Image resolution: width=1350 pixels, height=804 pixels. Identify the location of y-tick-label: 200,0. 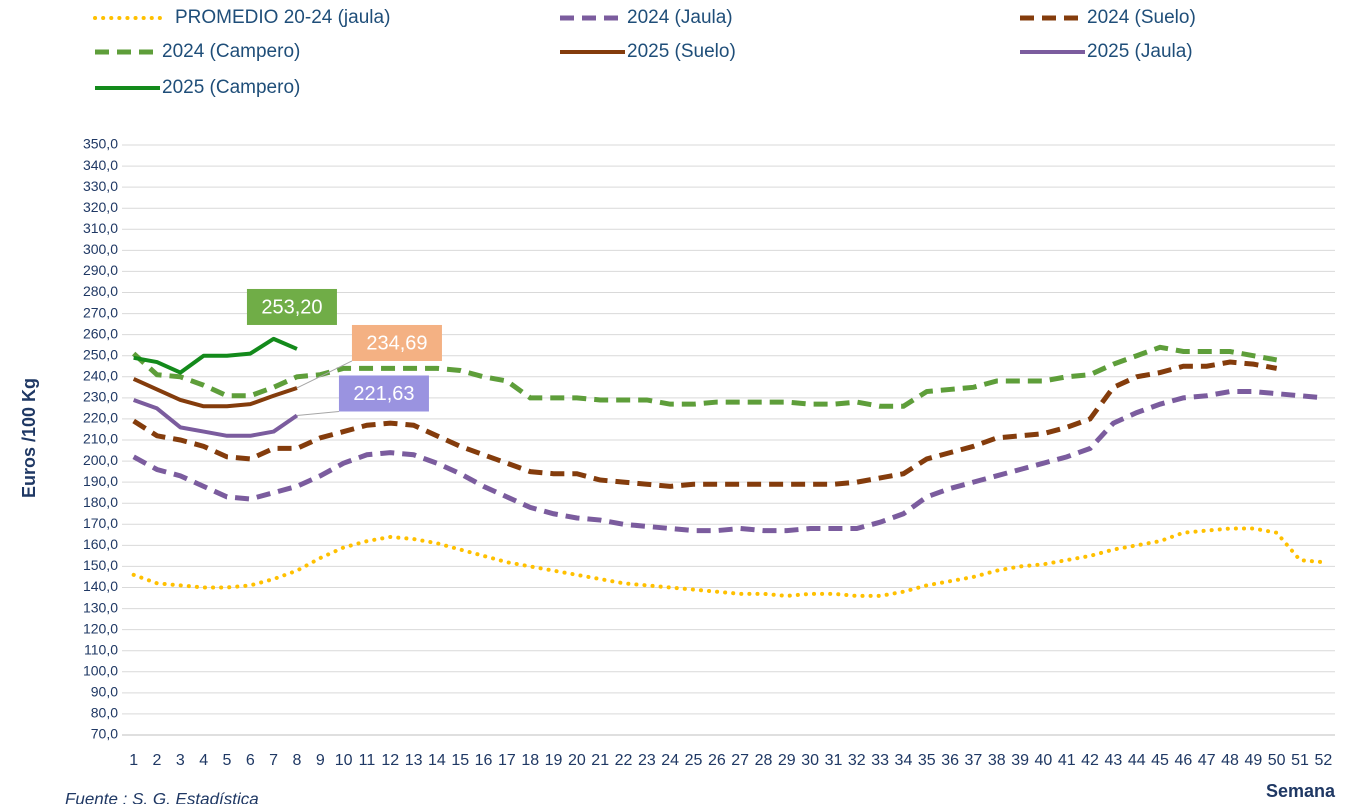
(100, 460).